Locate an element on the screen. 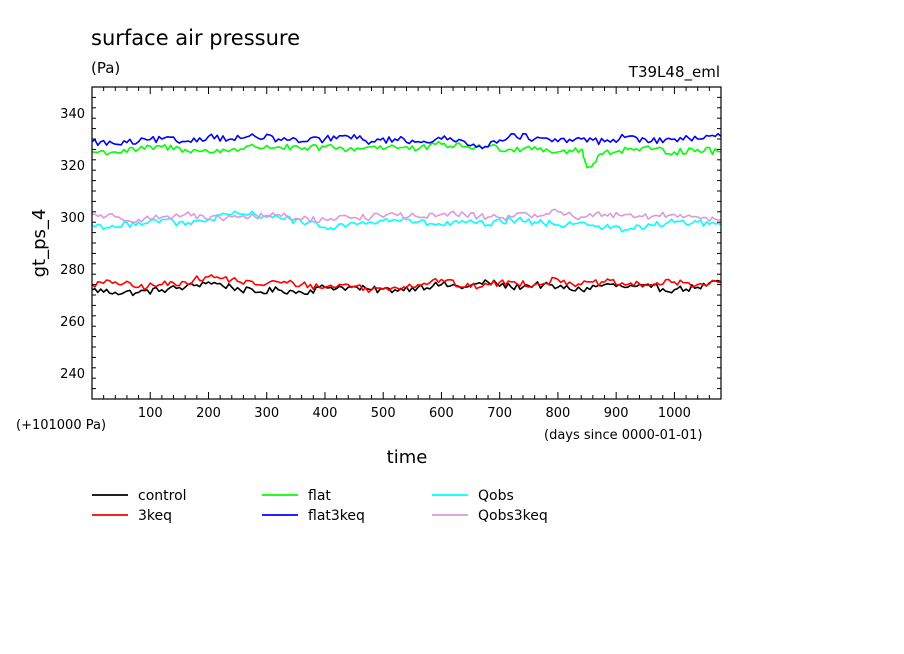 Image resolution: width=904 pixels, height=654 pixels. y-tick-label: 300 is located at coordinates (72, 218).